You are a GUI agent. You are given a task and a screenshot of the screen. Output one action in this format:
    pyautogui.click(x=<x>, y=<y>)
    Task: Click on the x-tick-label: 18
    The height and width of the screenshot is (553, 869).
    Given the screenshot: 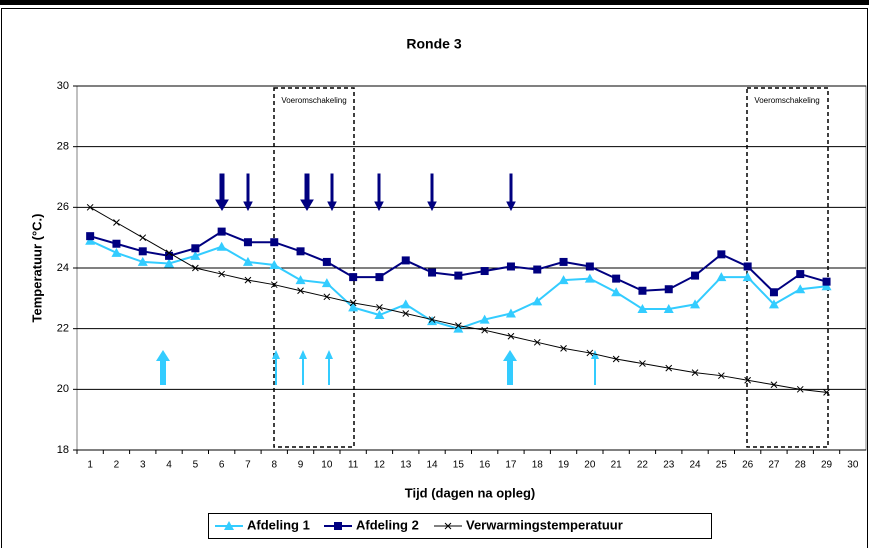 What is the action you would take?
    pyautogui.click(x=538, y=465)
    